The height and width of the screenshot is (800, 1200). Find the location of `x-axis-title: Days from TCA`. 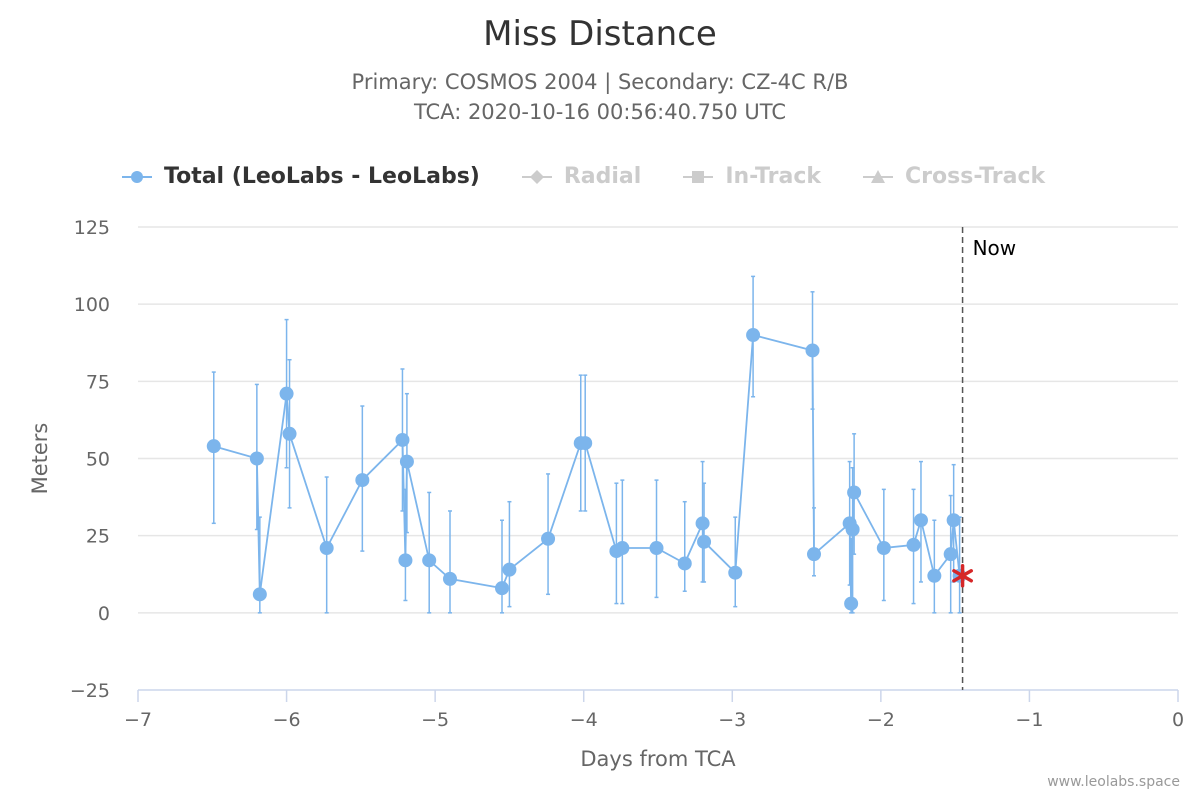

x-axis-title: Days from TCA is located at coordinates (658, 759).